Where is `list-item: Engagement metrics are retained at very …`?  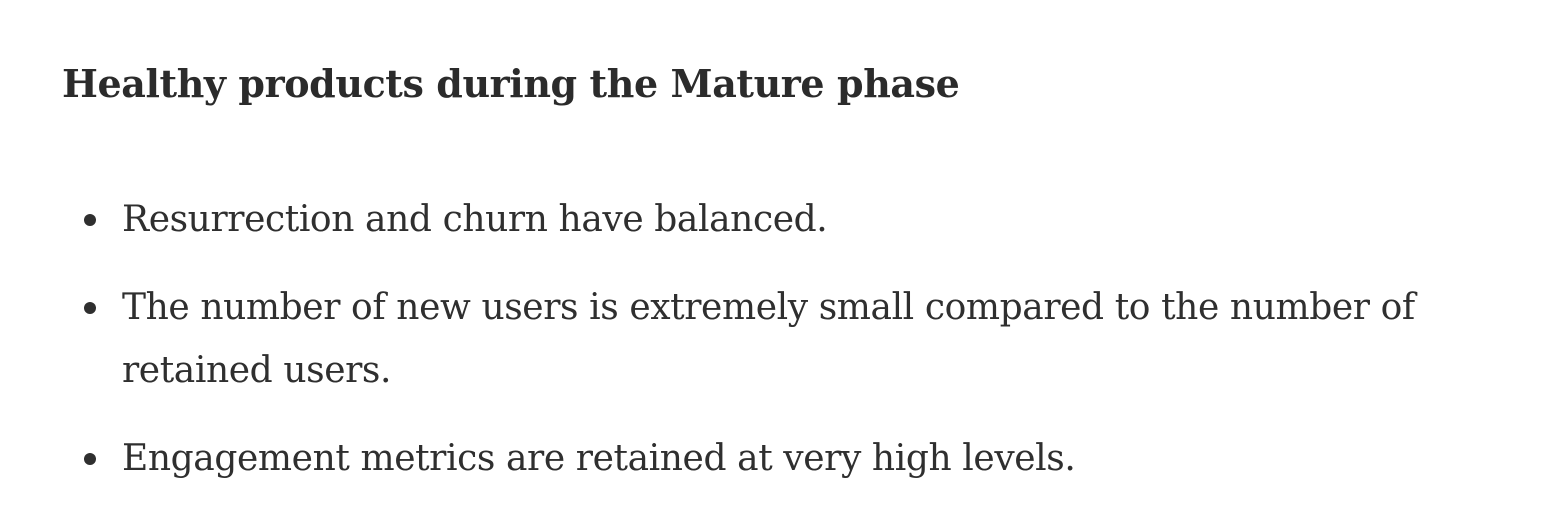
list-item: Engagement metrics are retained at very … is located at coordinates (752, 458).